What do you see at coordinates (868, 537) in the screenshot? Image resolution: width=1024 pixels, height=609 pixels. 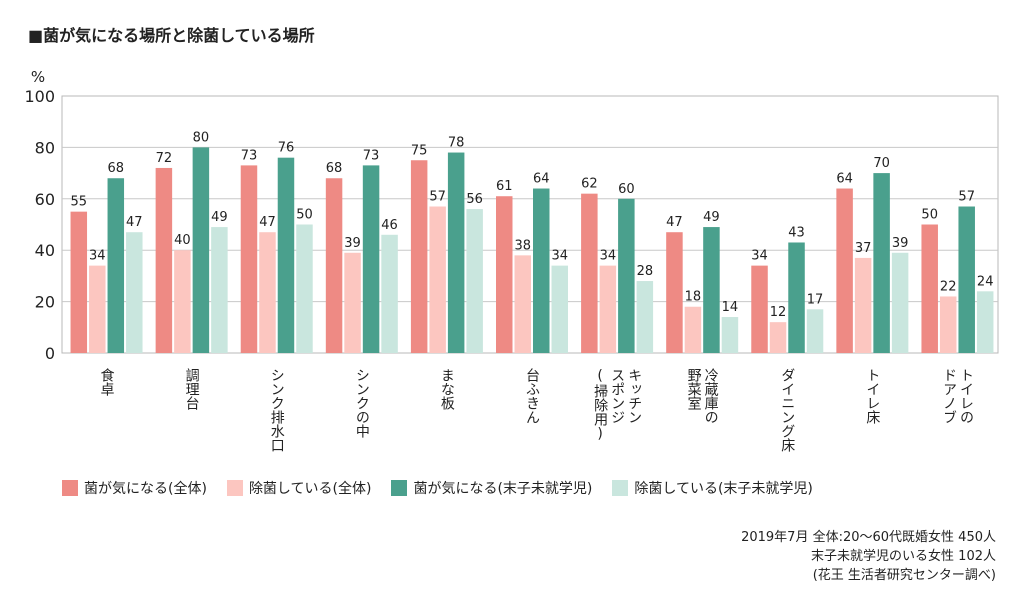 I see `source-line: 2019年7月 全体:20〜60代既婚女性 450人` at bounding box center [868, 537].